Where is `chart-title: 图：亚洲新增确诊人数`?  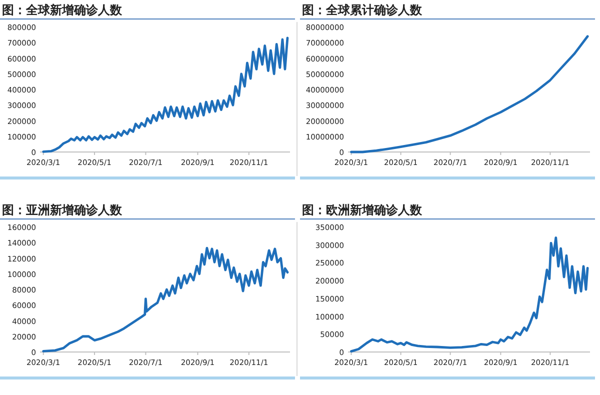 chart-title: 图：亚洲新增确诊人数 is located at coordinates (62, 210).